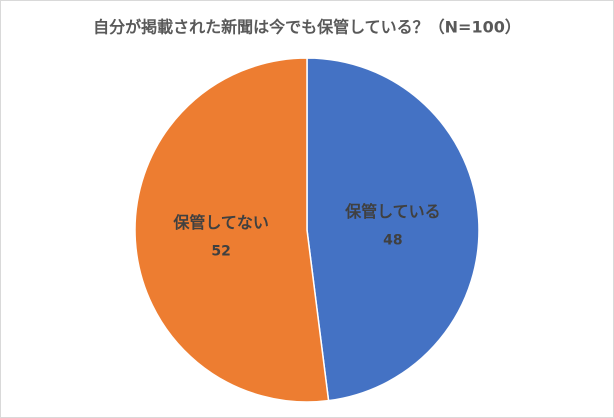 The image size is (614, 418). I want to click on slice-value: 48, so click(392, 241).